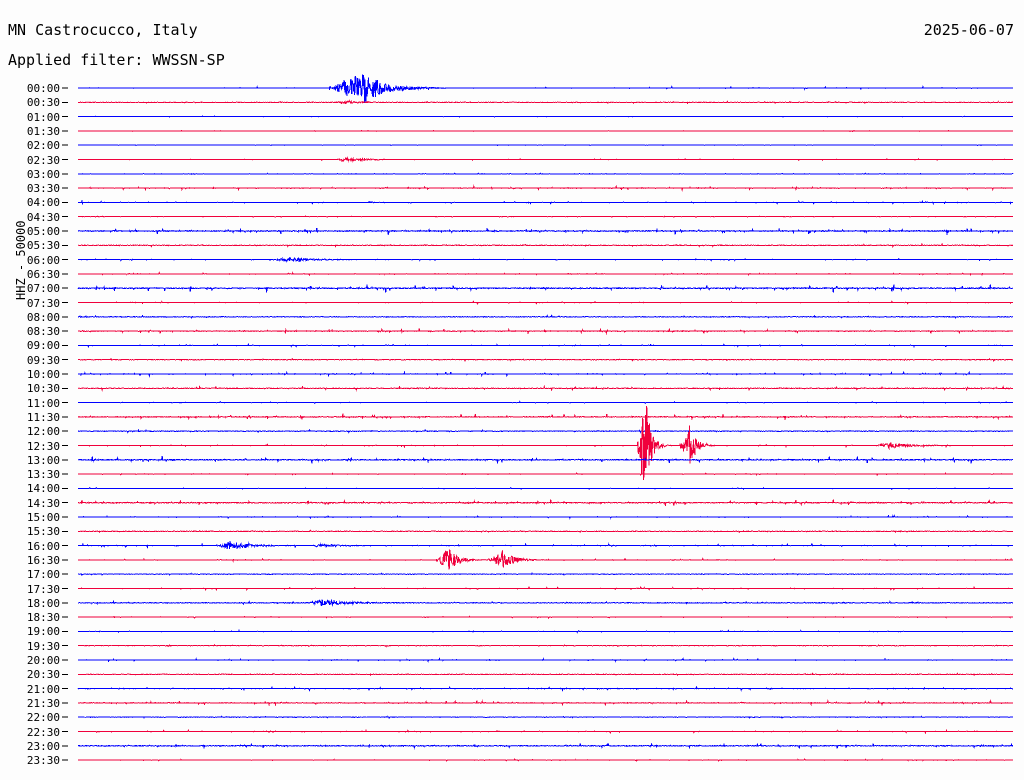  Describe the element at coordinates (43, 346) in the screenshot. I see `time-tick-label: 09:00` at that location.